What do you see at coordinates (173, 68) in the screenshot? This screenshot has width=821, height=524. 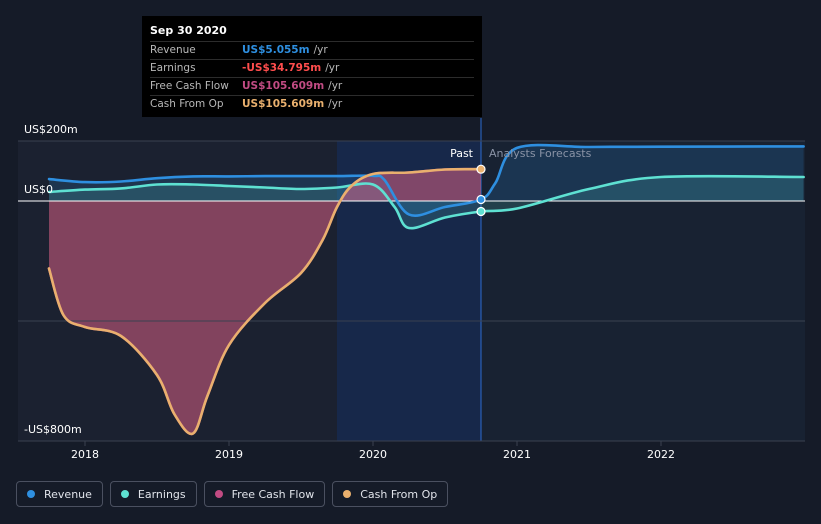 I see `tooltip-row-name: Earnings` at bounding box center [173, 68].